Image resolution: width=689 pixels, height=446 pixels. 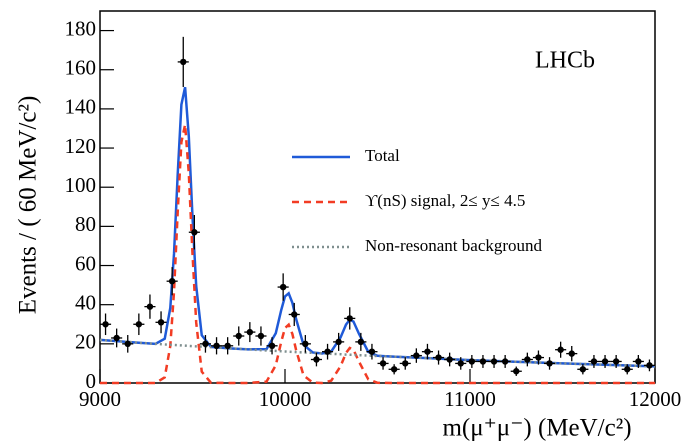 I want to click on fit-curve, so click(x=377, y=353).